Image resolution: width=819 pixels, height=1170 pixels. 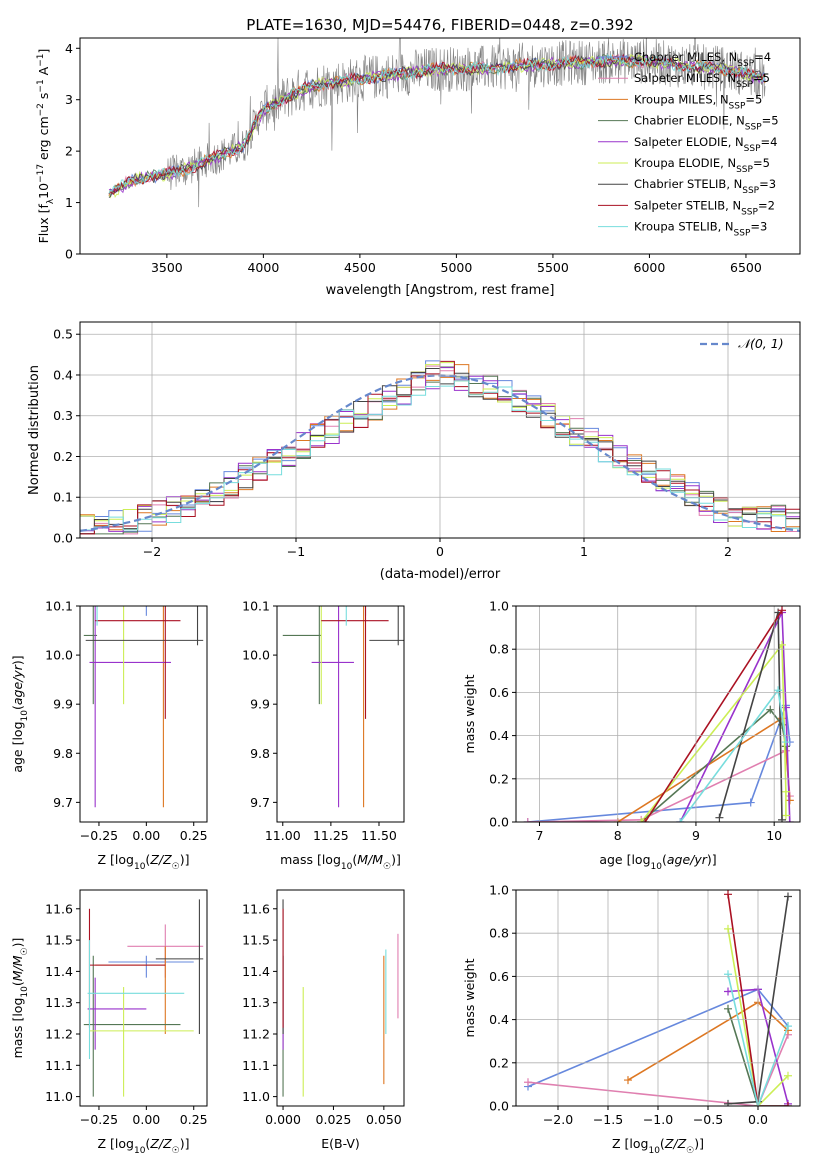 I want to click on mass_weight_vs_age-xtick-label-3: 10, so click(x=774, y=835).